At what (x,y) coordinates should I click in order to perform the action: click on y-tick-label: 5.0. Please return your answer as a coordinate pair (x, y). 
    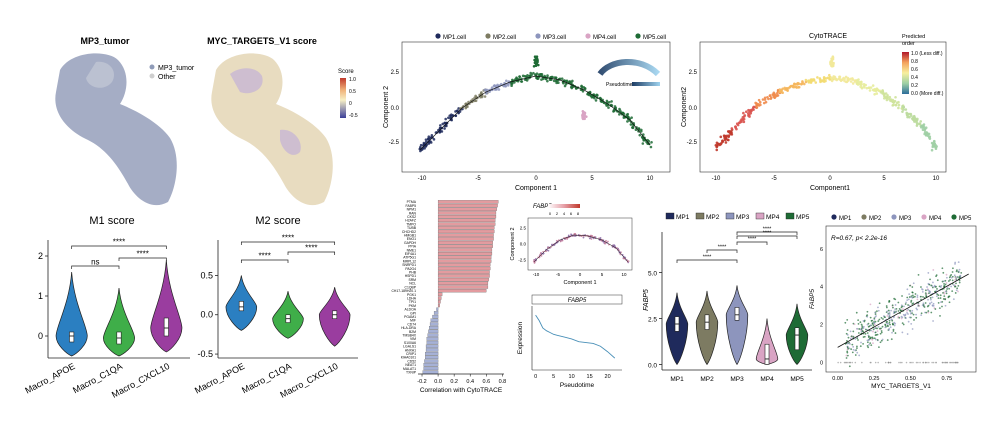
    Looking at the image, I should click on (652, 273).